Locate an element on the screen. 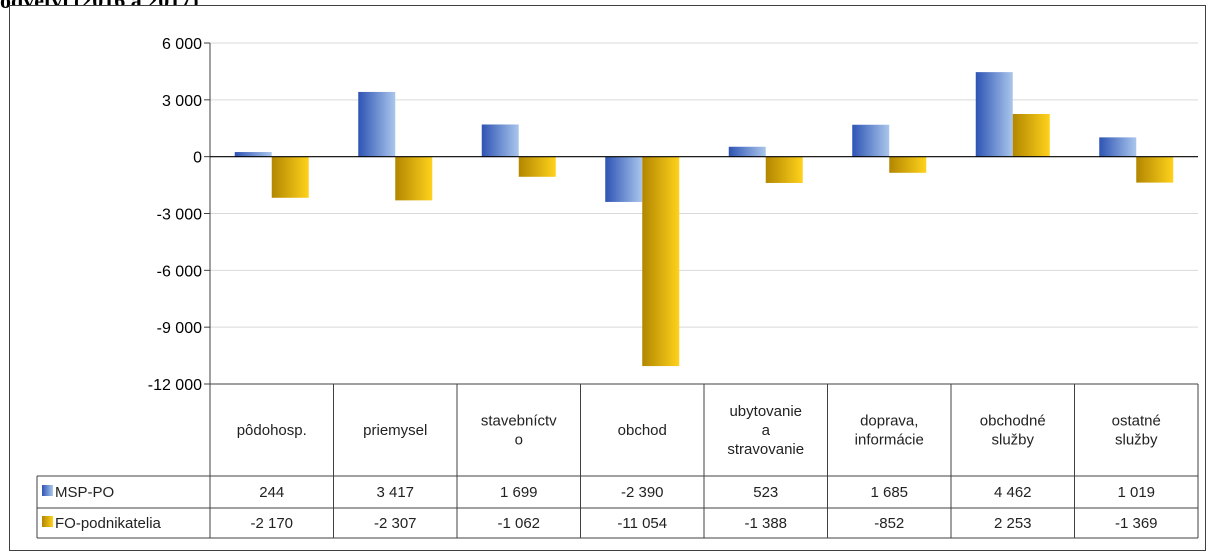 Image resolution: width=1209 pixels, height=556 pixels. data-label: -1 062 is located at coordinates (518, 523).